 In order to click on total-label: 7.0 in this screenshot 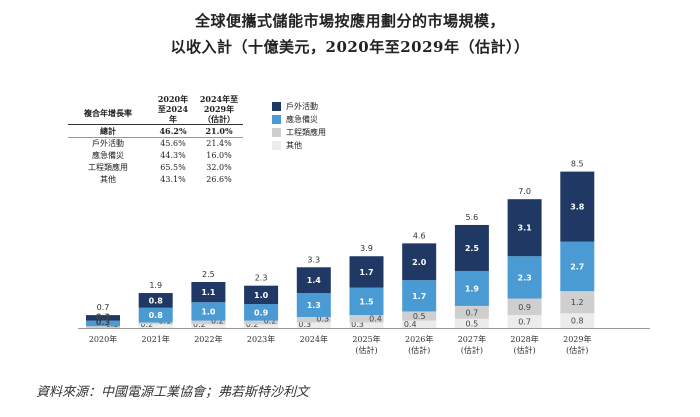, I will do `click(524, 191)`.